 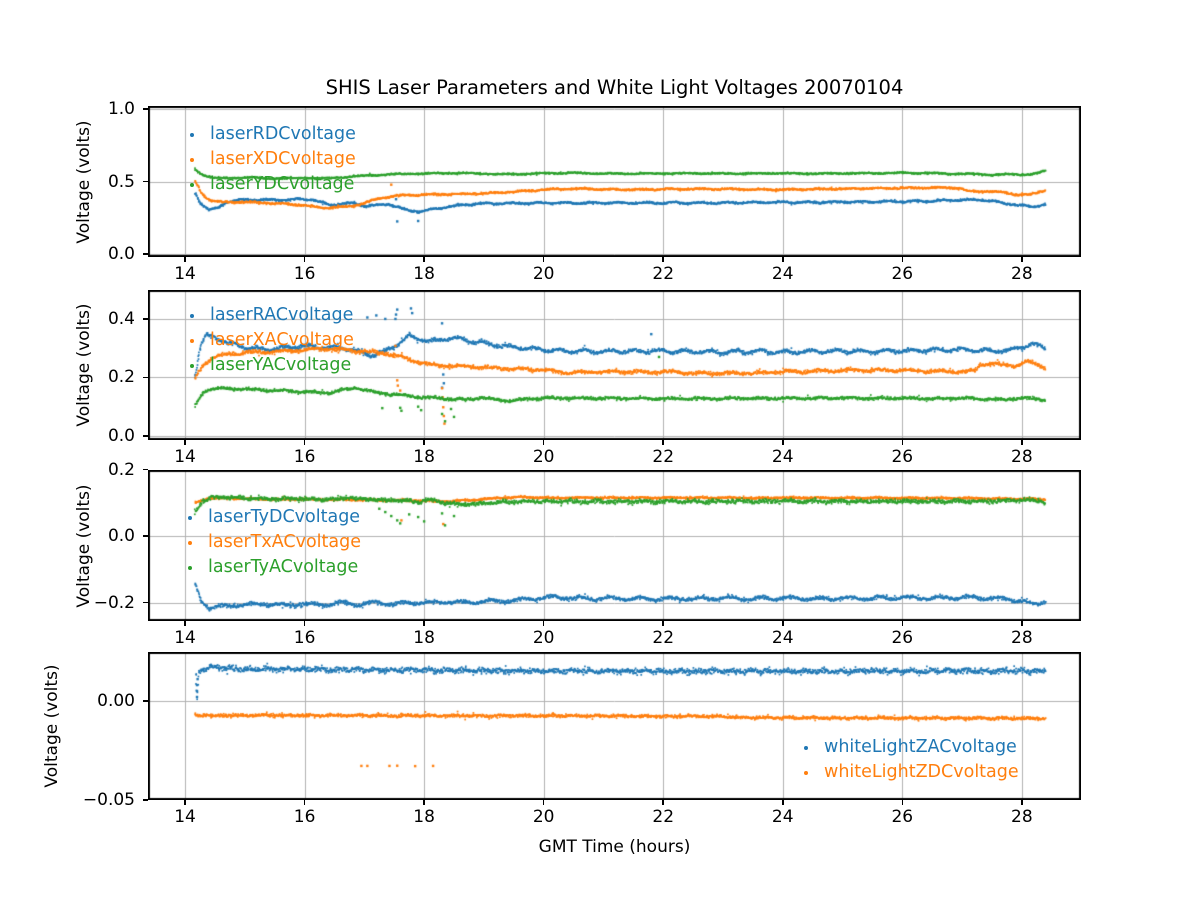 What do you see at coordinates (921, 772) in the screenshot?
I see `legend-label: whiteLightZDCvoltage` at bounding box center [921, 772].